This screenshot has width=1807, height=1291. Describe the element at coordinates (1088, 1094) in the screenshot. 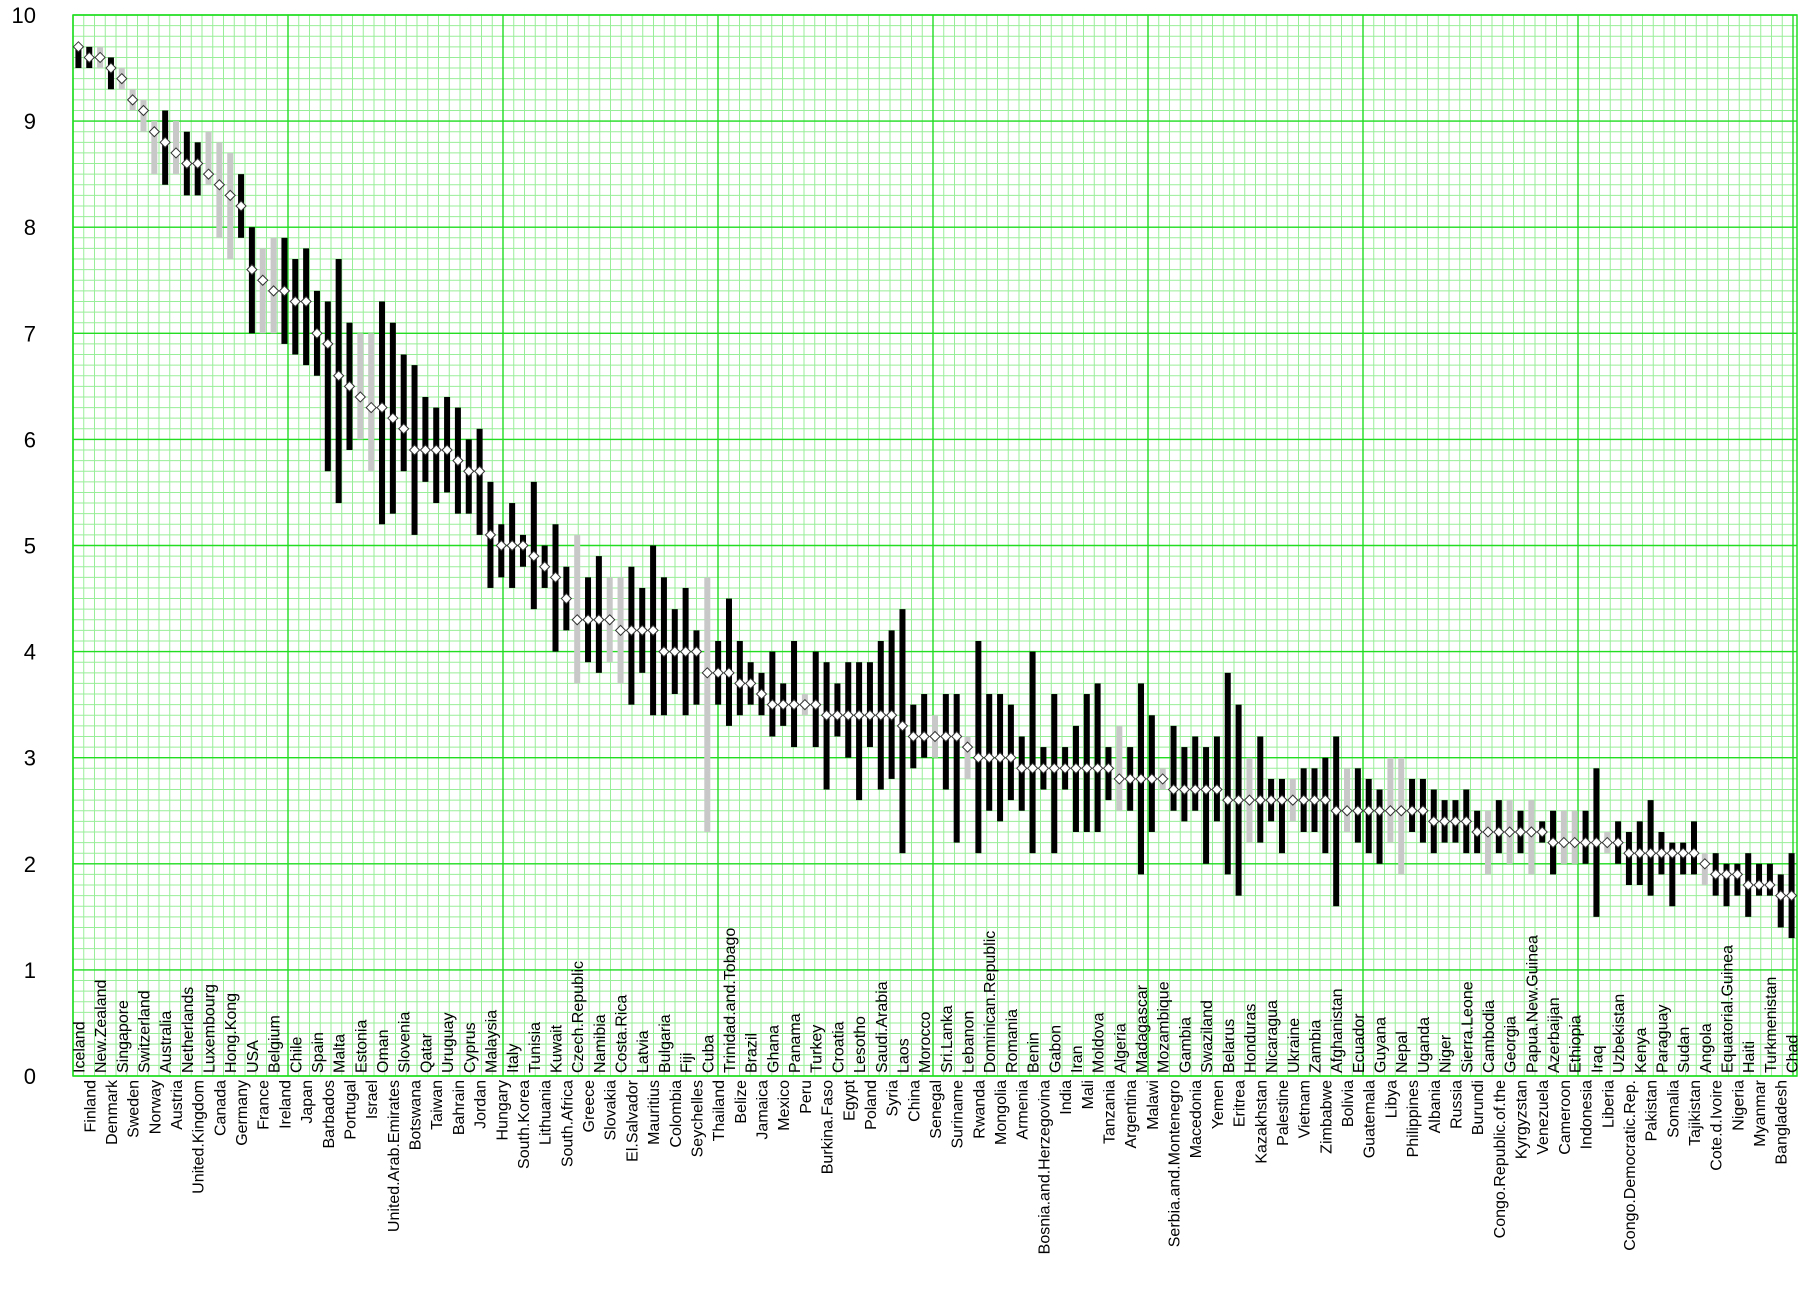

I see `country-label: Mali` at that location.